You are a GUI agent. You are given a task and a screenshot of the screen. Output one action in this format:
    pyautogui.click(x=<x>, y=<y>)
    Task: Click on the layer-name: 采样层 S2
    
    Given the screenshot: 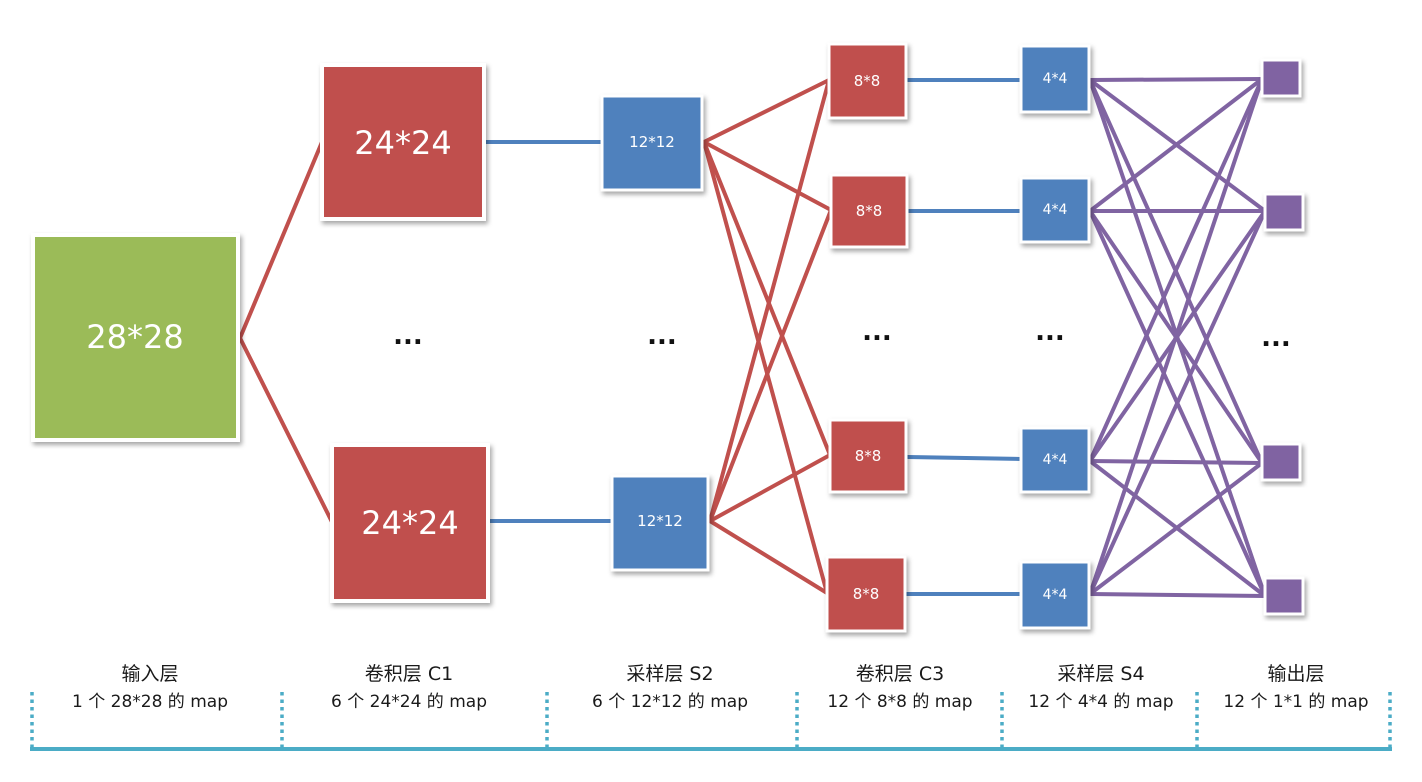 What is the action you would take?
    pyautogui.click(x=670, y=674)
    